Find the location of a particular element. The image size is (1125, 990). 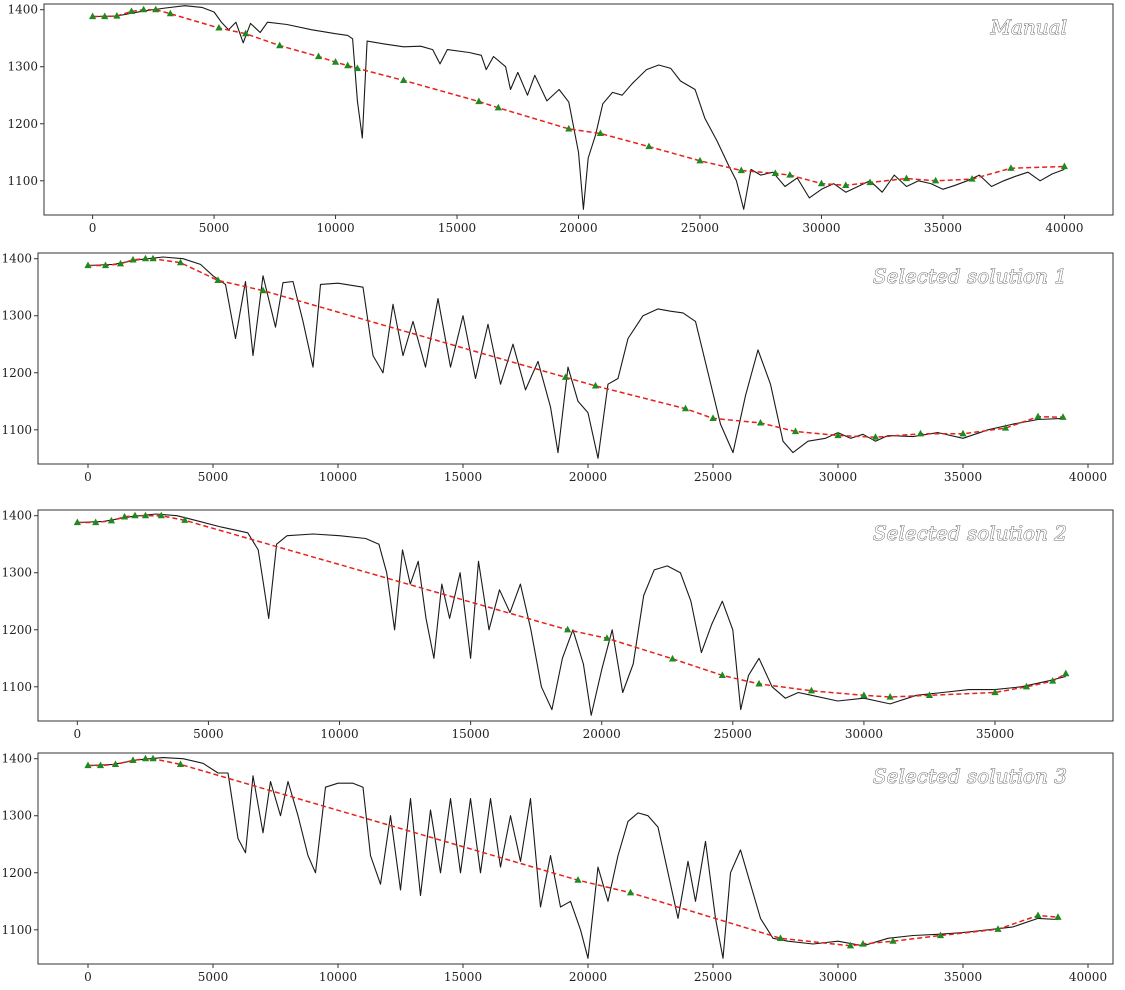

panel-title: Manual is located at coordinates (1028, 27).